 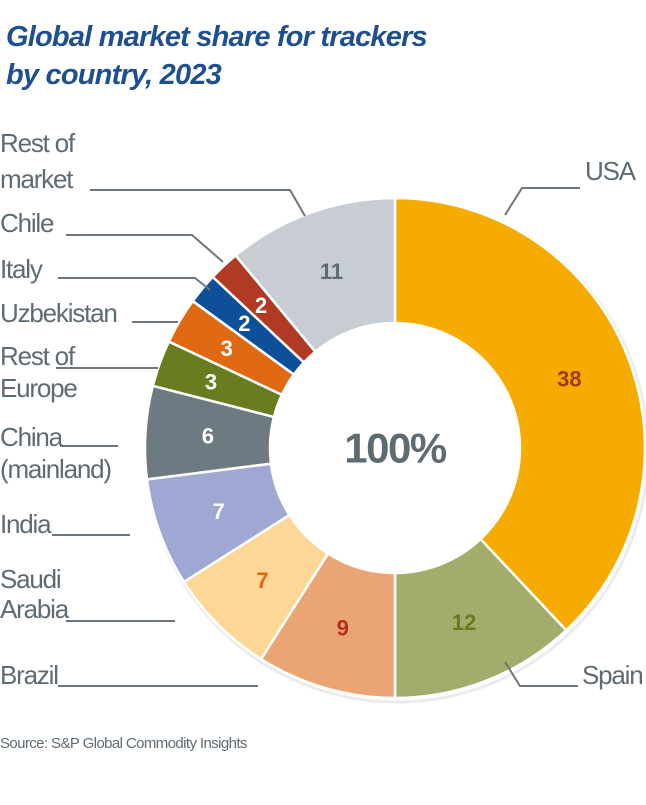 I want to click on leader-line-spain, so click(x=541, y=674).